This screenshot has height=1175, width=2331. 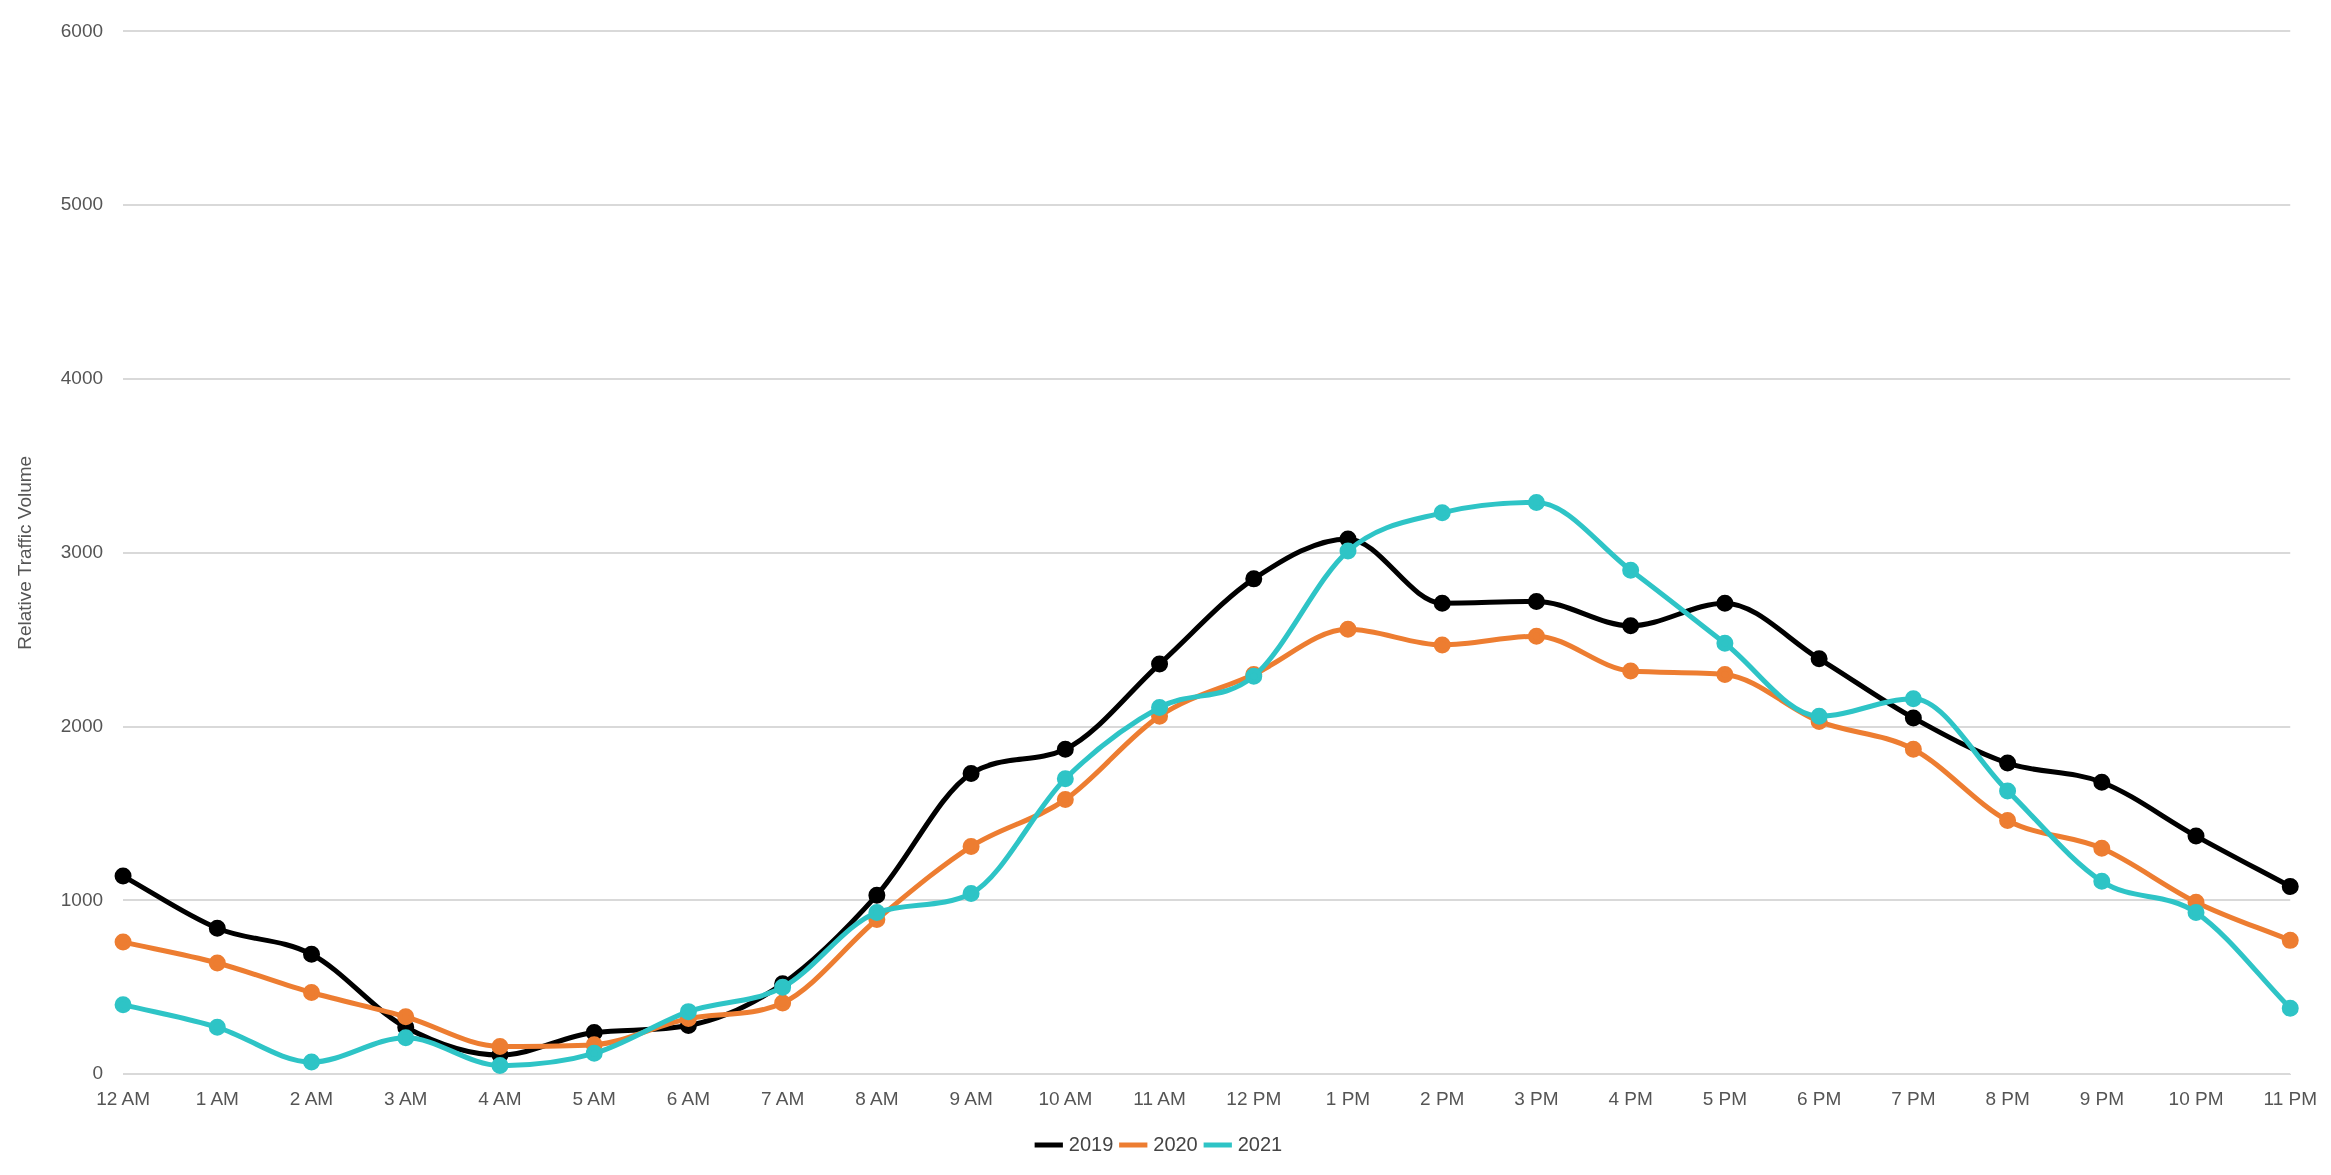 What do you see at coordinates (406, 1098) in the screenshot?
I see `x-tick-label: 3 AM` at bounding box center [406, 1098].